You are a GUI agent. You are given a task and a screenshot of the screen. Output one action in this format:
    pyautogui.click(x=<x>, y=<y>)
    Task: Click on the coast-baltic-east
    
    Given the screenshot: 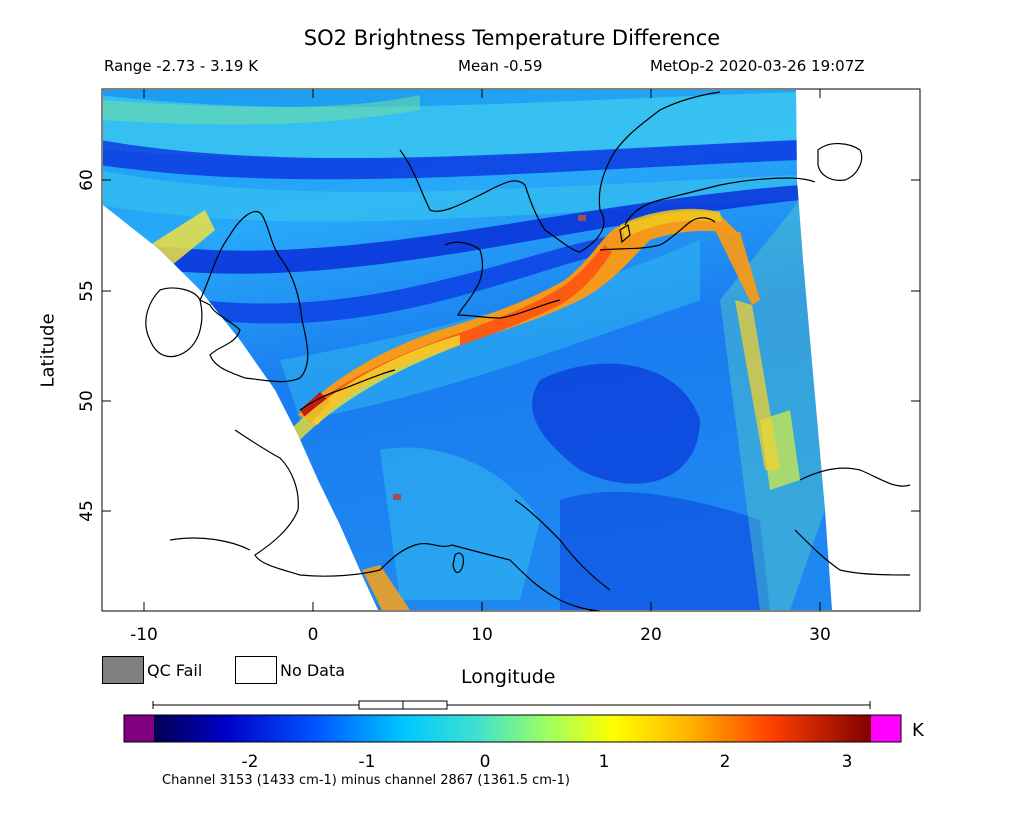 What is the action you would take?
    pyautogui.click(x=657, y=234)
    